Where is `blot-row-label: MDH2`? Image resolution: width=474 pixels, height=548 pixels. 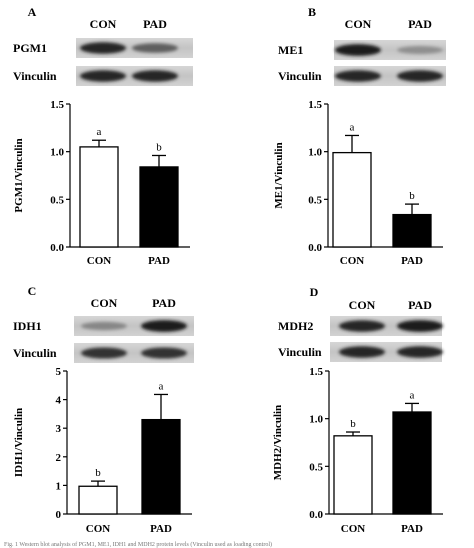 blot-row-label: MDH2 is located at coordinates (295, 326).